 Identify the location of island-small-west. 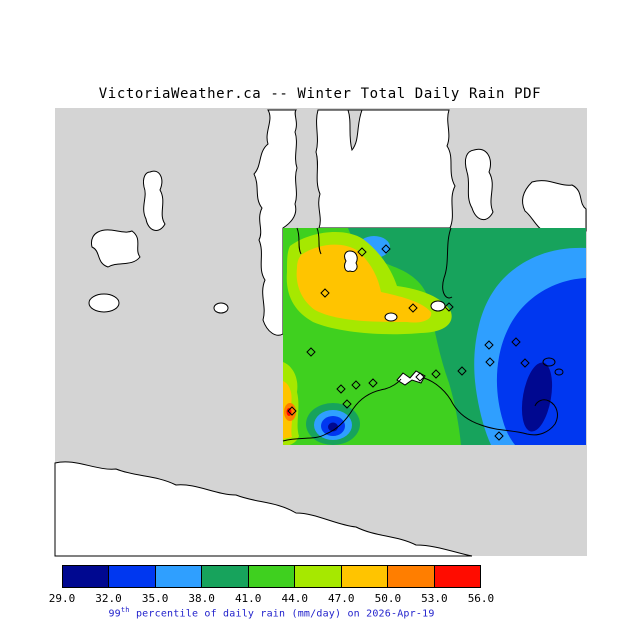
(104, 303).